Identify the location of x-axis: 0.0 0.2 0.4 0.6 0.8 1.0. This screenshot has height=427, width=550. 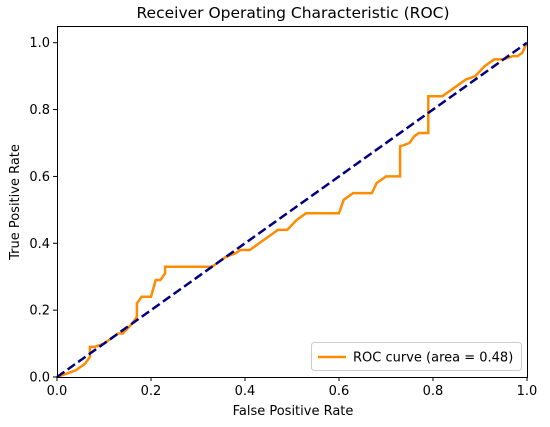
(292, 388).